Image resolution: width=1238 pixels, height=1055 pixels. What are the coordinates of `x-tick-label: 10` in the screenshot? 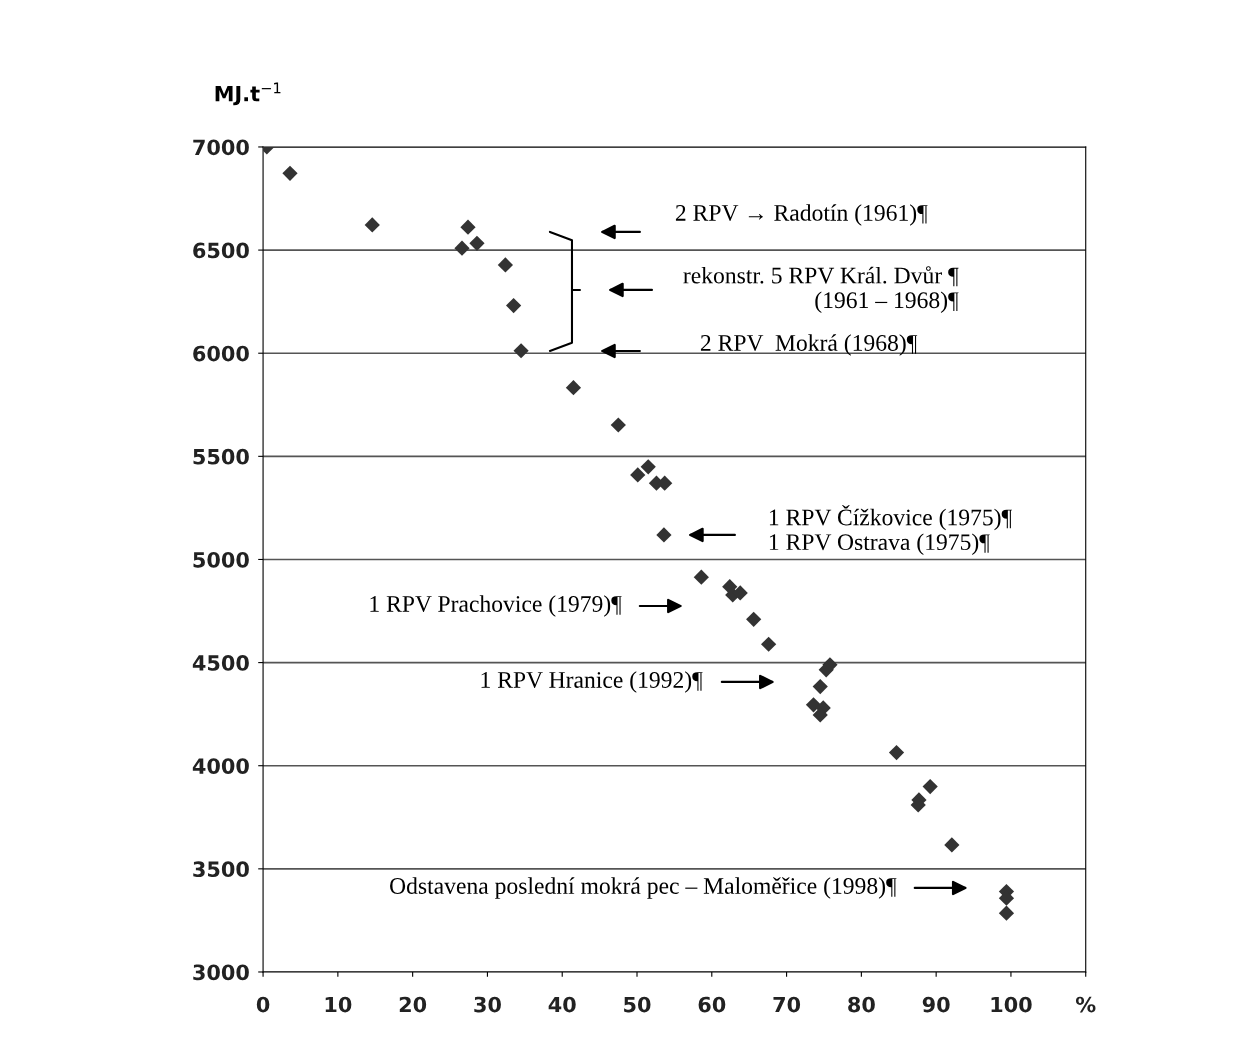 It's located at (338, 1004).